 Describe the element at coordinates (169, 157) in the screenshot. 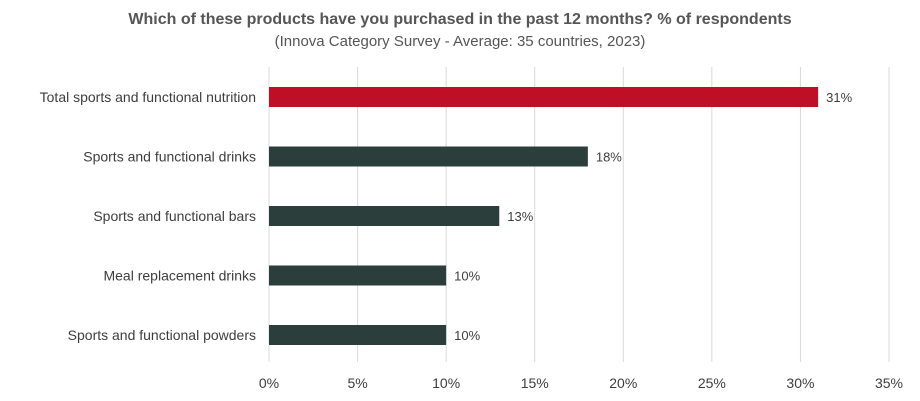

I see `category-label: Sports and functional drinks` at that location.